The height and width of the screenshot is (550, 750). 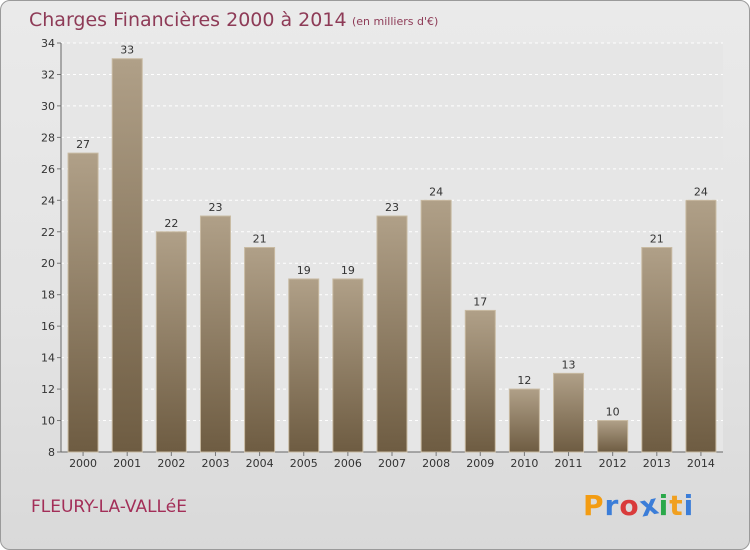 What do you see at coordinates (348, 463) in the screenshot?
I see `x-tick-label: 2006` at bounding box center [348, 463].